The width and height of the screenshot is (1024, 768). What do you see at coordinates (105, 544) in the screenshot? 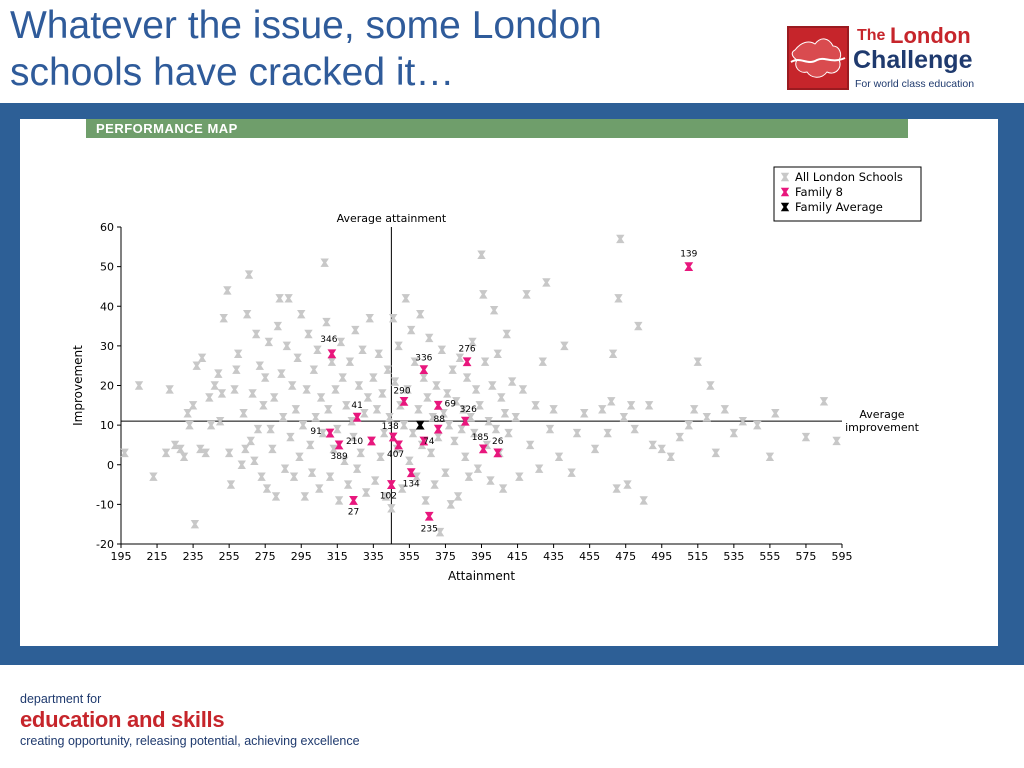
I see `y-tick-label: -20` at bounding box center [105, 544].